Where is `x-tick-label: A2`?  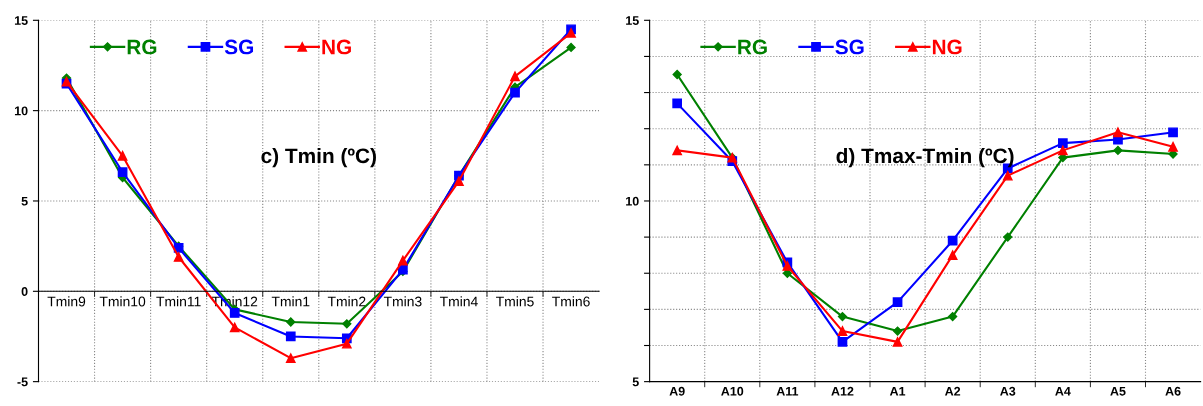
x-tick-label: A2 is located at coordinates (952, 391).